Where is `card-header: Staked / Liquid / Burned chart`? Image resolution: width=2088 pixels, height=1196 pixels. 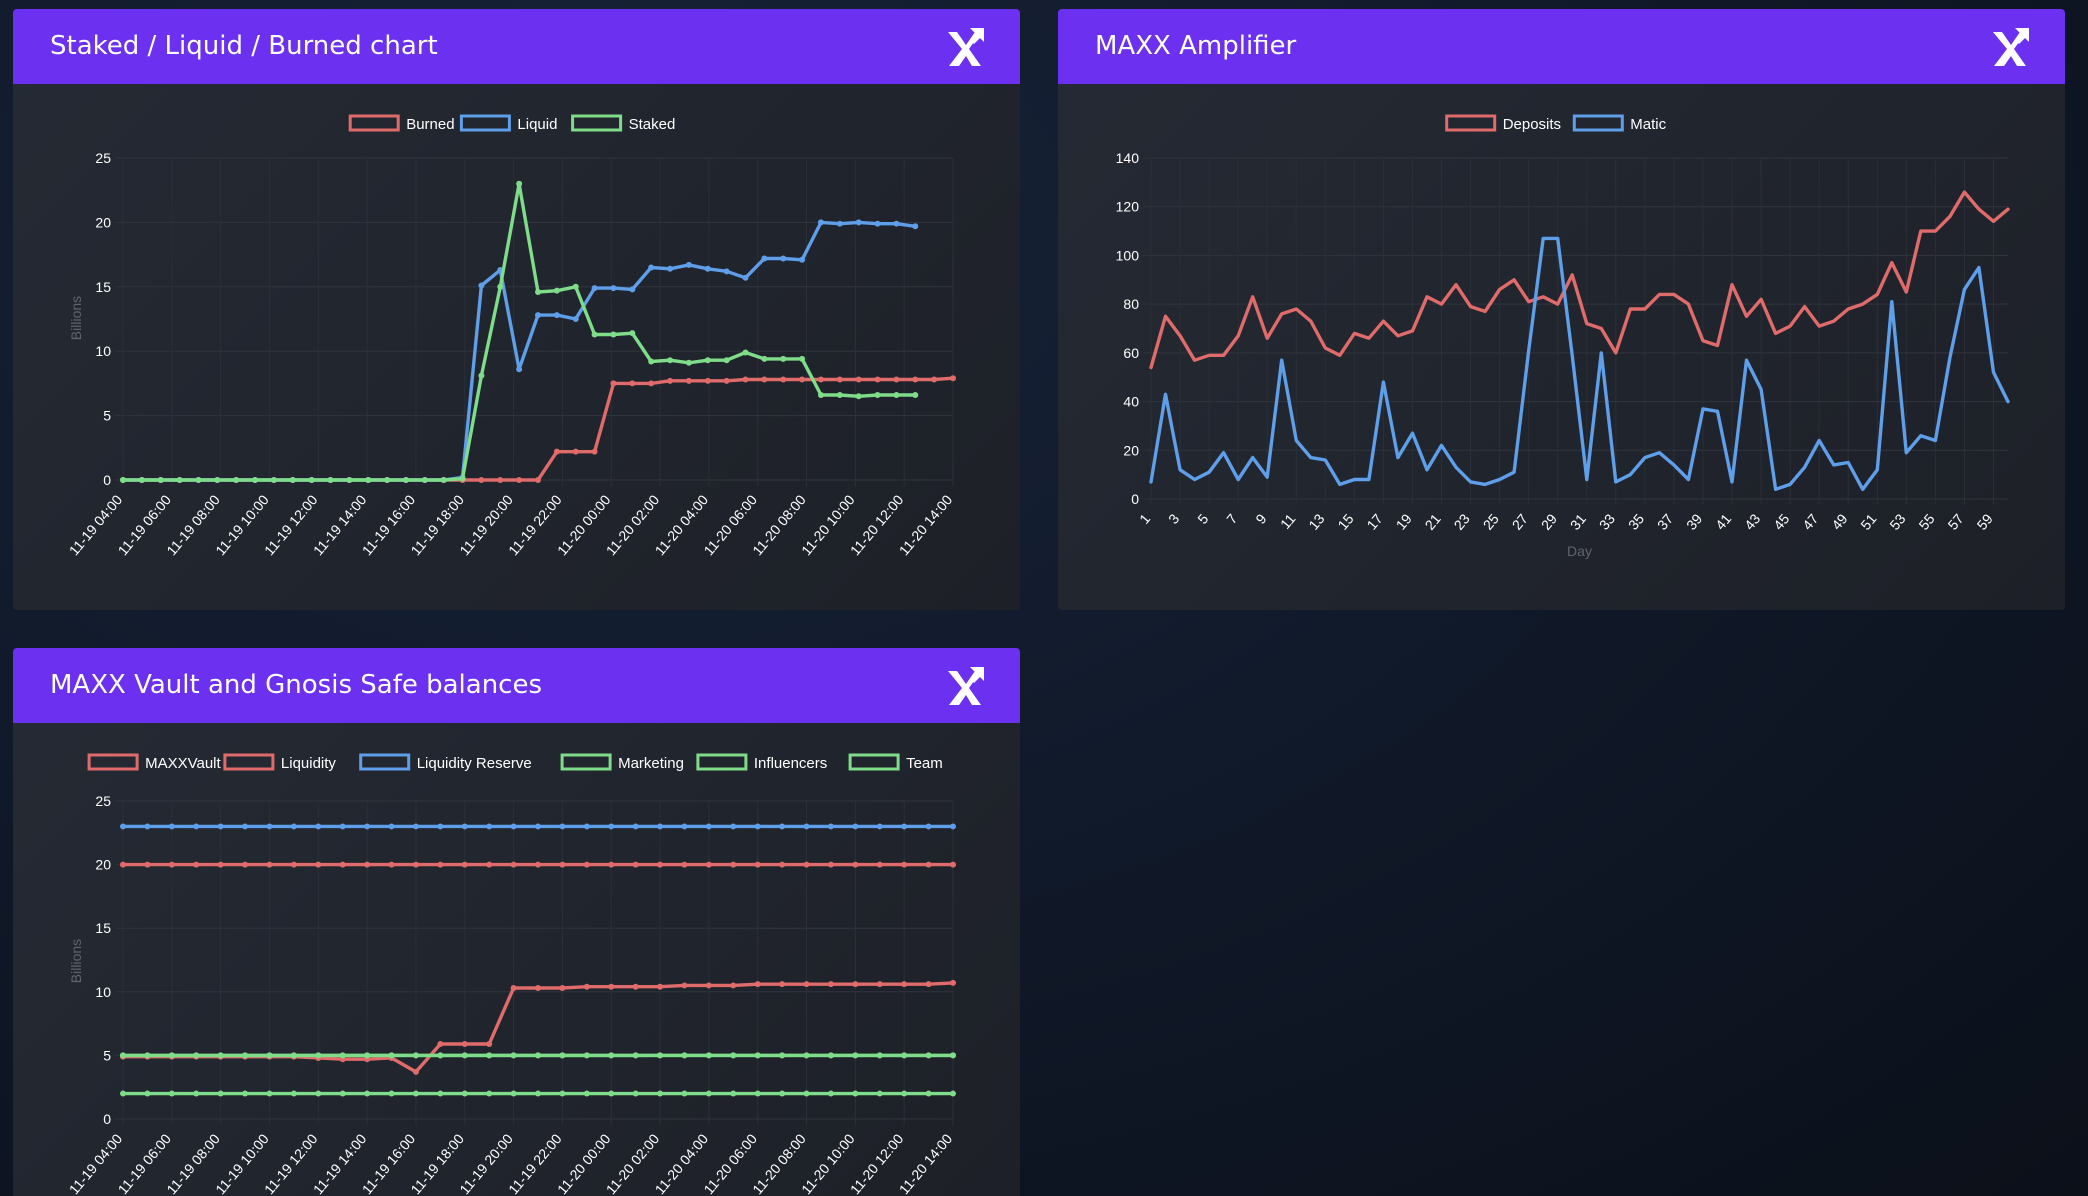 card-header: Staked / Liquid / Burned chart is located at coordinates (516, 46).